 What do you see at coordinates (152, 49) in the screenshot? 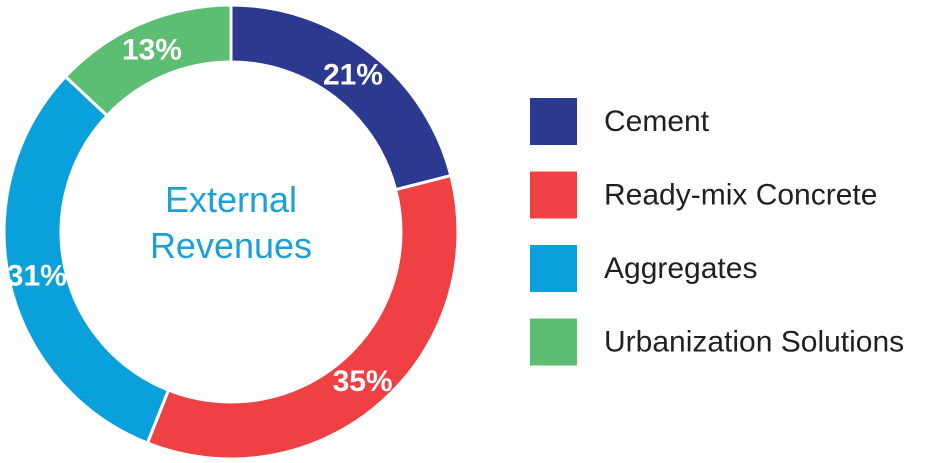
I see `data-label: 13%` at bounding box center [152, 49].